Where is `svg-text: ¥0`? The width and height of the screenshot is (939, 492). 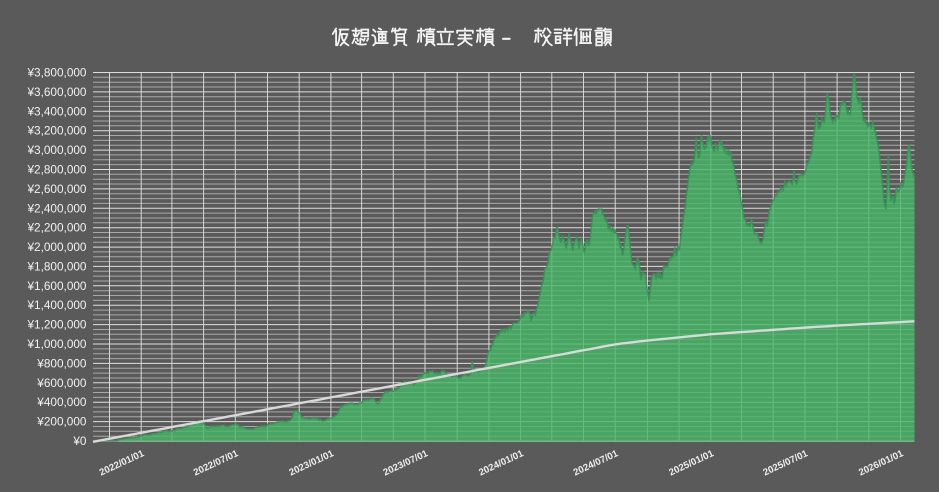 svg-text: ¥0 is located at coordinates (79, 441).